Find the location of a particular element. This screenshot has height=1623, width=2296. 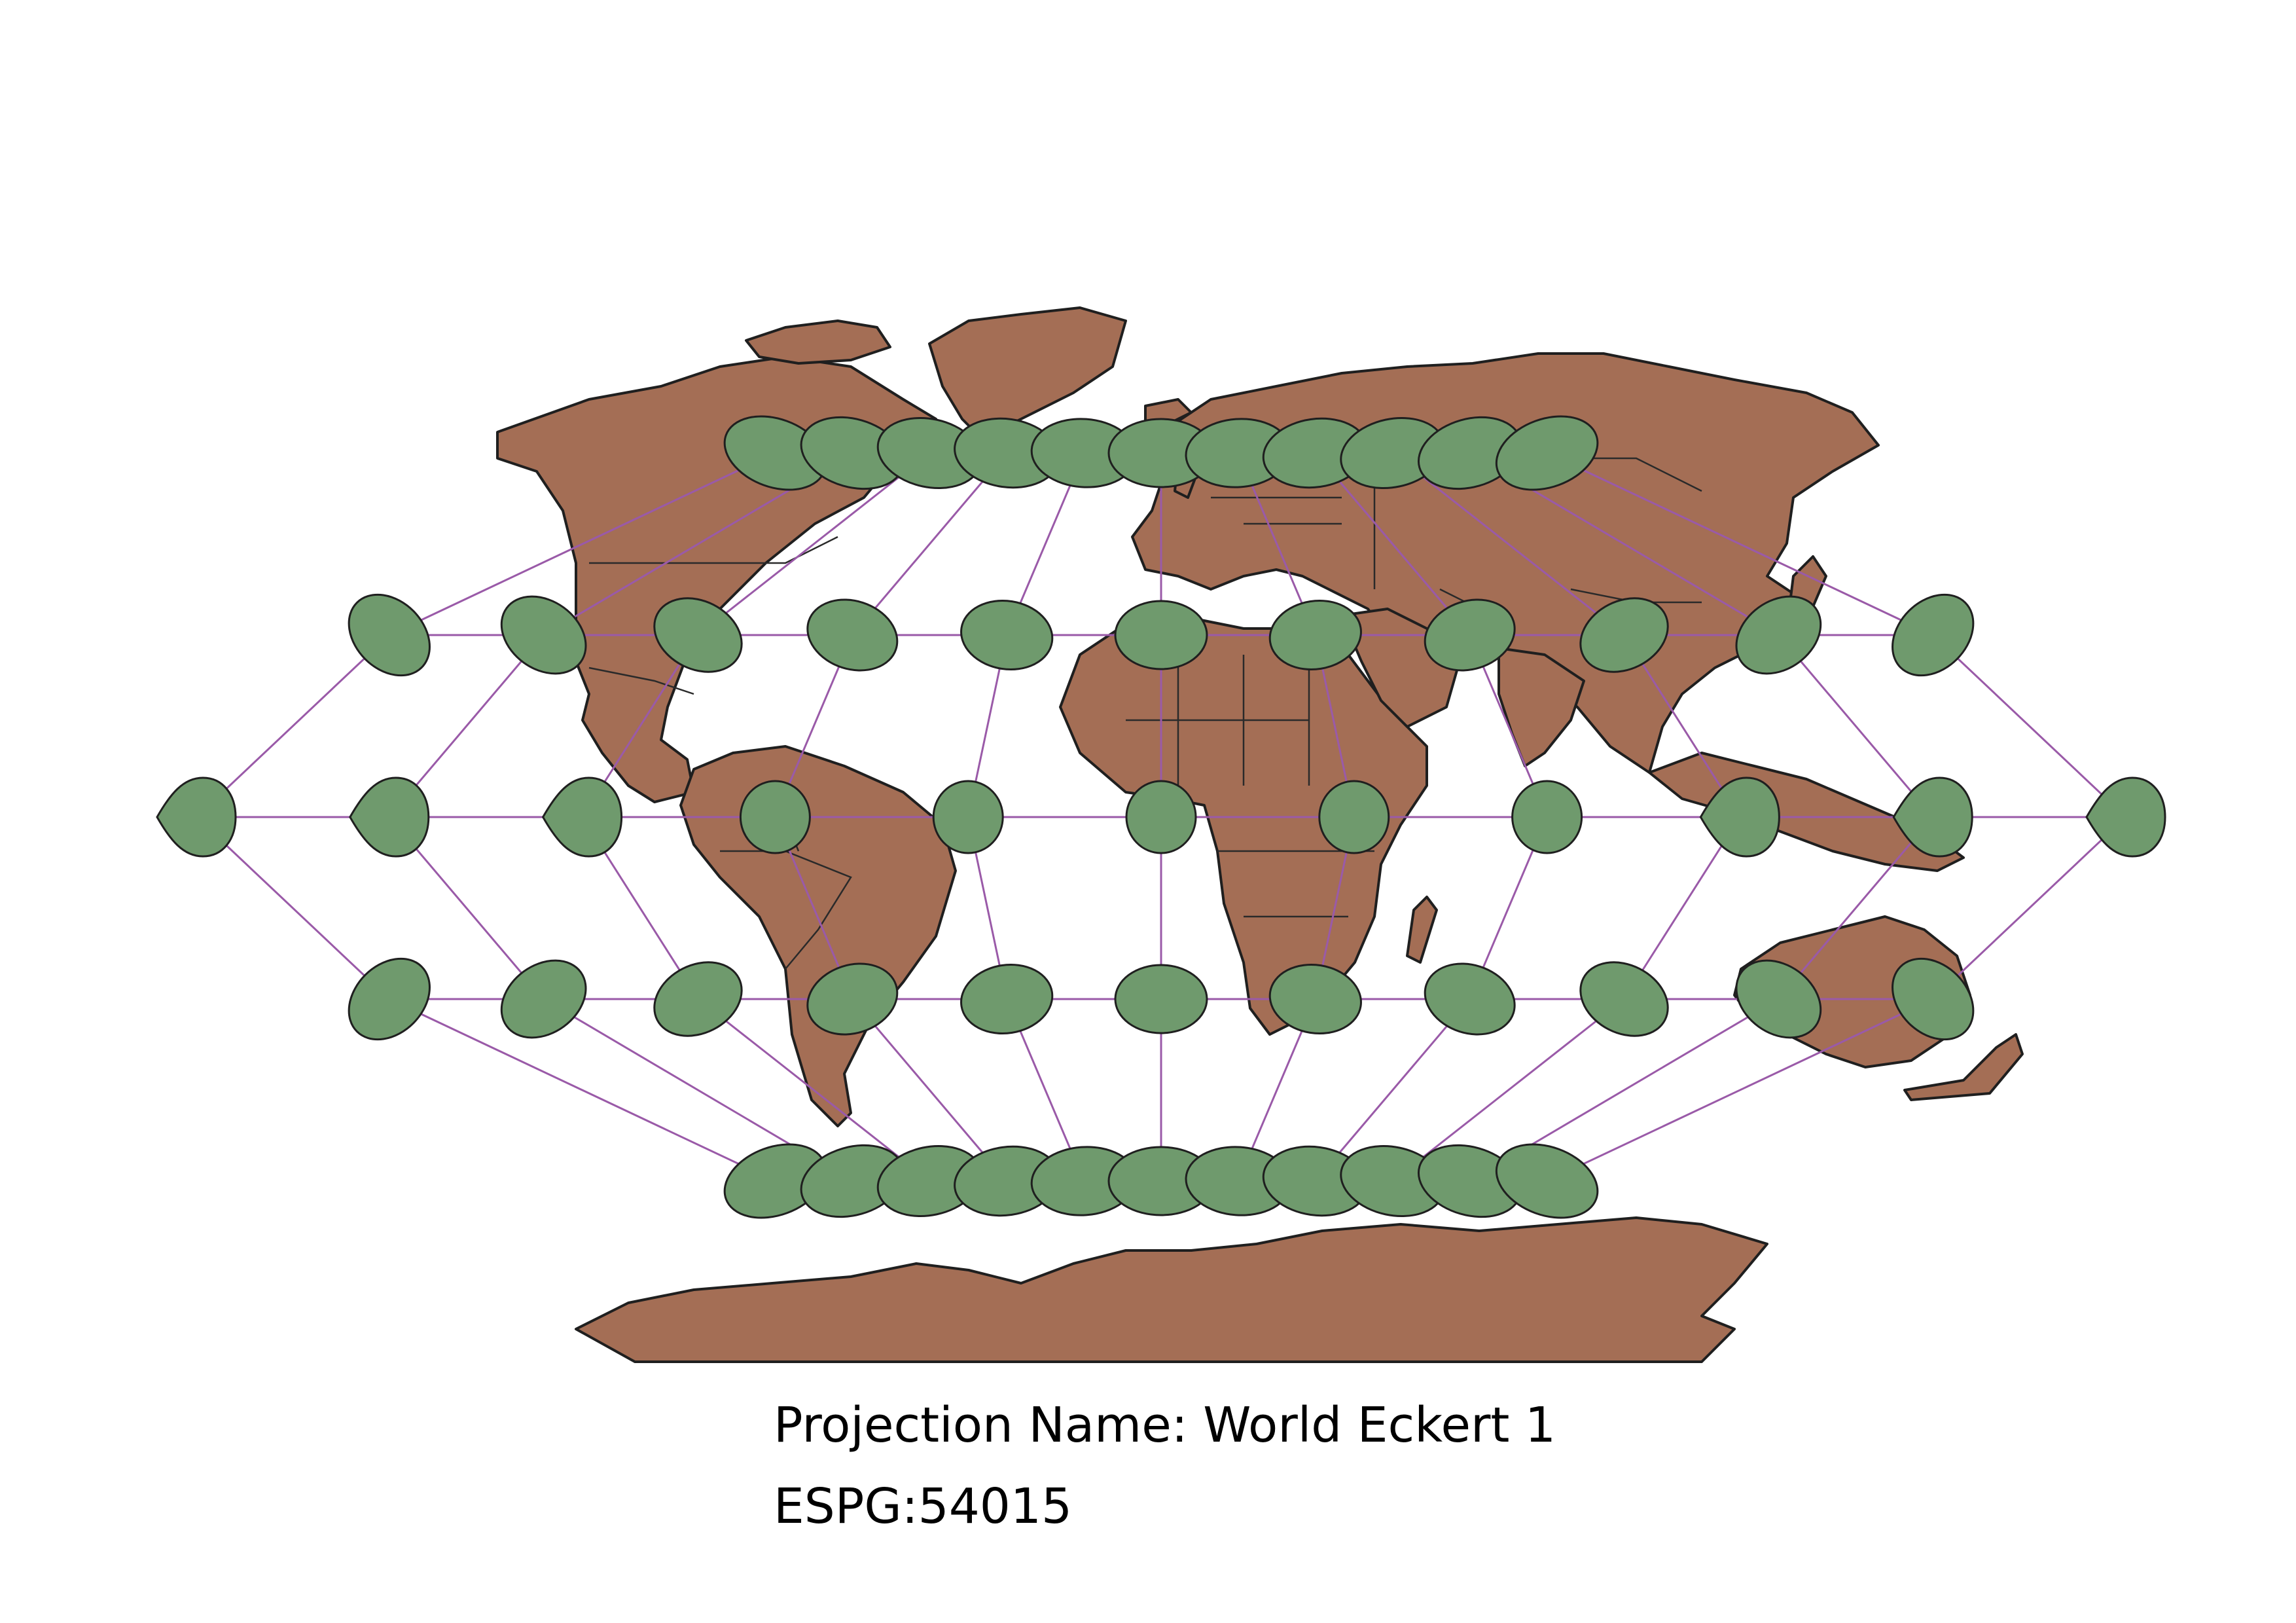

tissot-indicatrix-r3-c8 is located at coordinates (1547, 817).